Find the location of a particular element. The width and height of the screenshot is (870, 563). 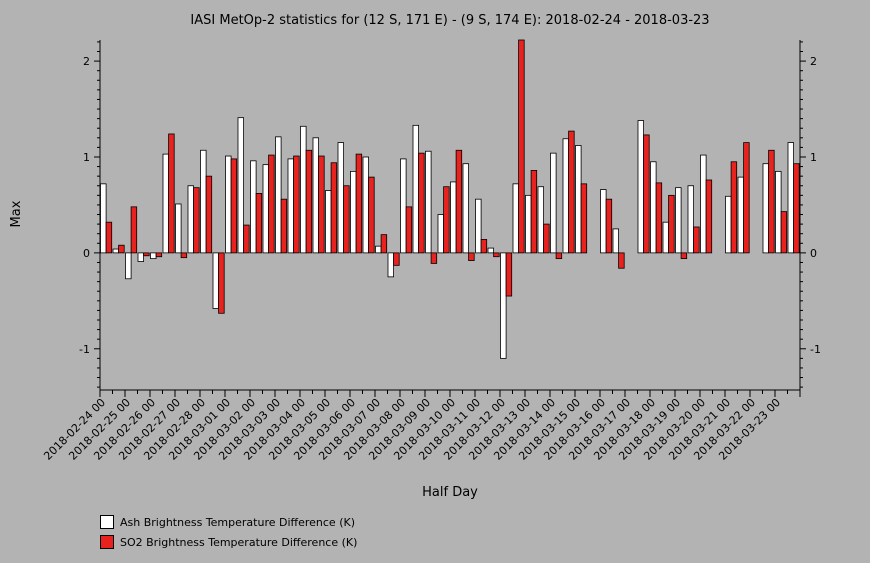

legend-swatch-ash is located at coordinates (107, 522).